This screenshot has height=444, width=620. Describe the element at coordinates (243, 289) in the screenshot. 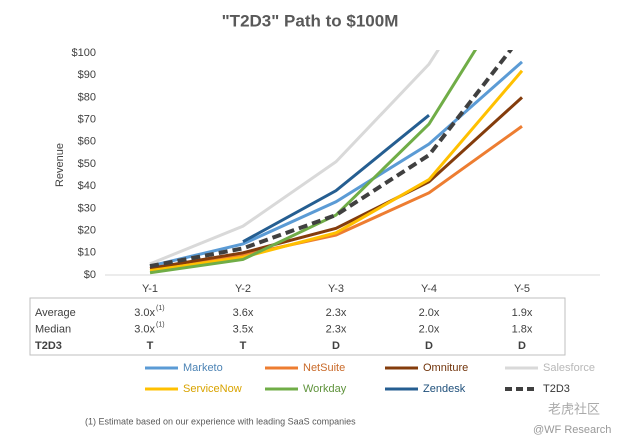

I see `x-tick-label: Y-2` at that location.